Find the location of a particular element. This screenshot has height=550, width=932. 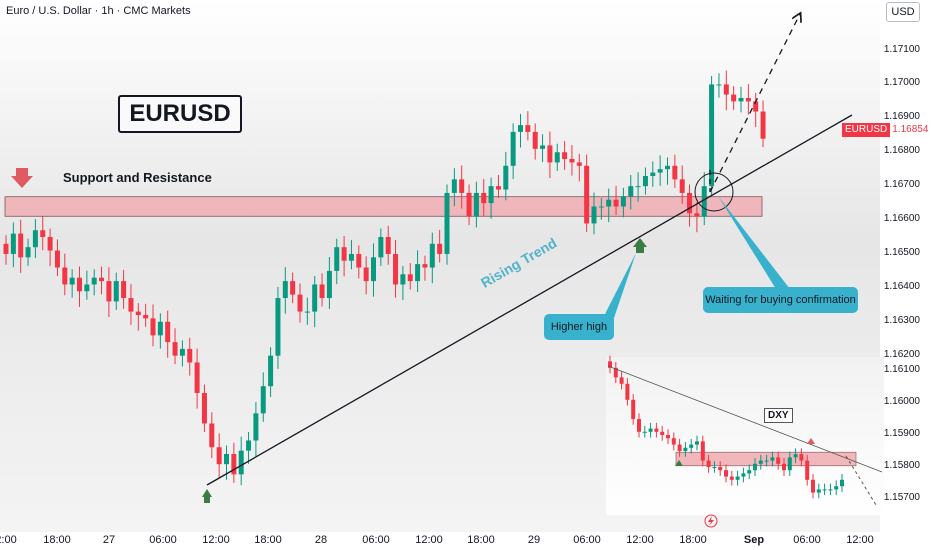

higher-high-callout: Higher high is located at coordinates (579, 327).